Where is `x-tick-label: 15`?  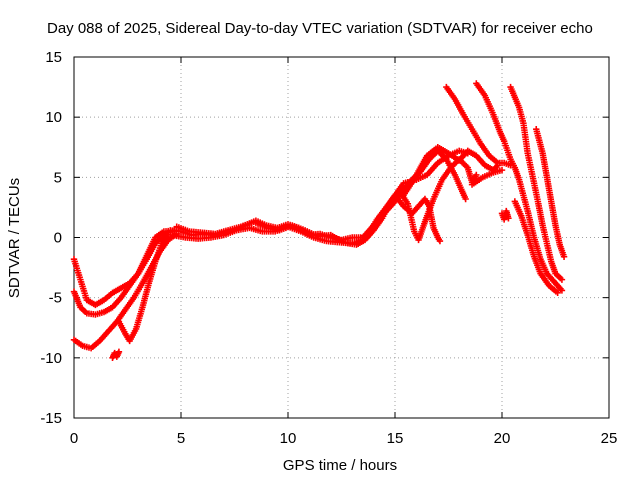
x-tick-label: 15 is located at coordinates (395, 438).